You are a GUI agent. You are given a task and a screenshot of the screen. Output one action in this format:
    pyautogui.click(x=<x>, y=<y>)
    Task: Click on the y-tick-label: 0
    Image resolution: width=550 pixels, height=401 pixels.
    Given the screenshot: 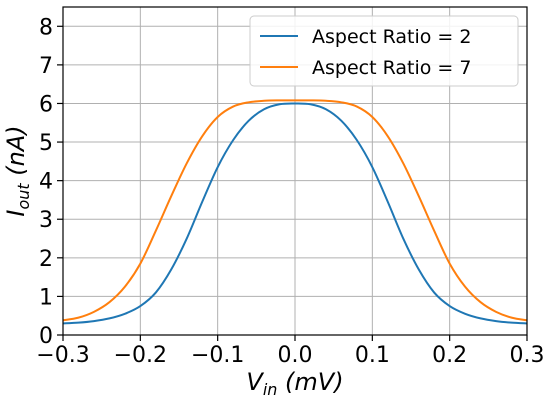 What is the action you would take?
    pyautogui.click(x=46, y=336)
    